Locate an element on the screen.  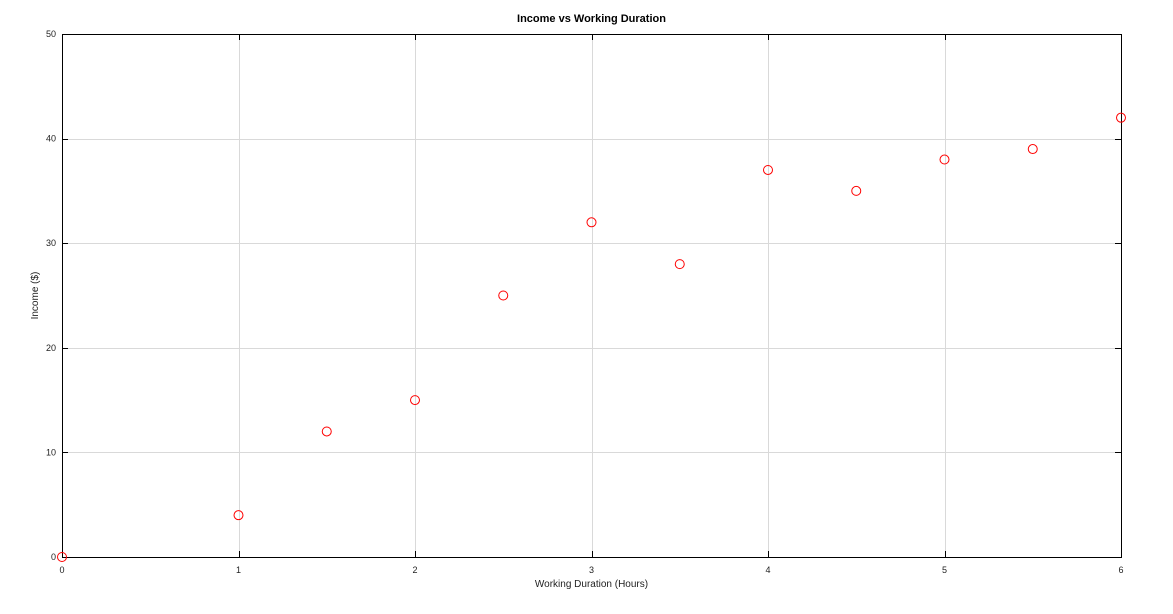
chart-title: Income vs Working Duration is located at coordinates (591, 19).